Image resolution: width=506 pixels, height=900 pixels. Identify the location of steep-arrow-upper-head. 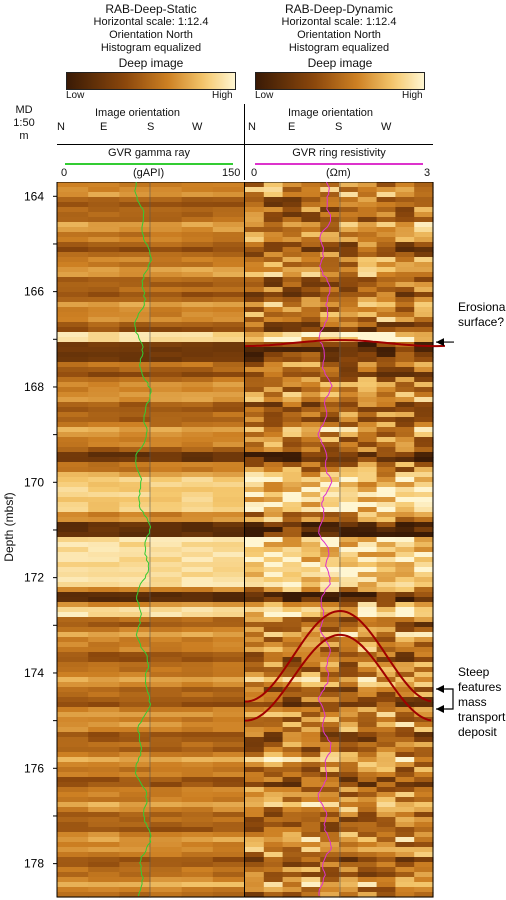
(440, 689).